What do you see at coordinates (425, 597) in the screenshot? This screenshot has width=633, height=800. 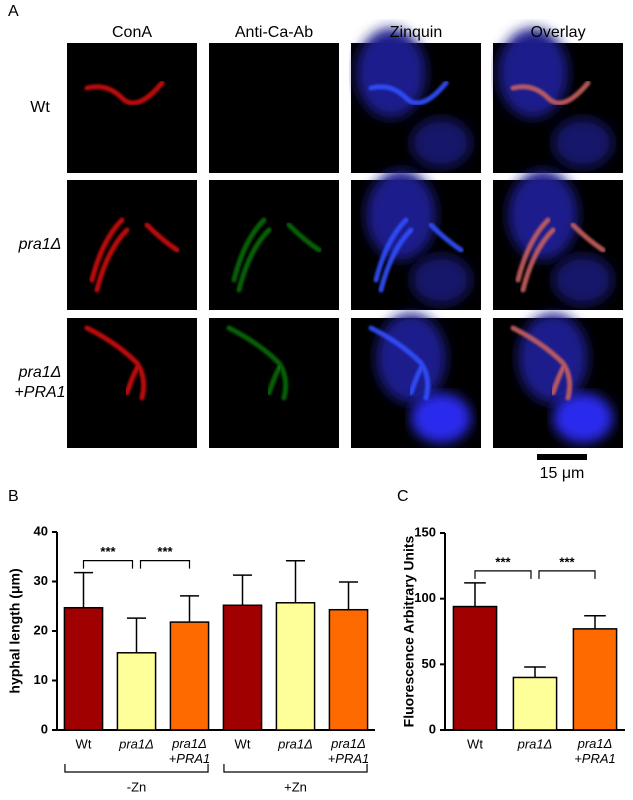 I see `y-tick-label: 100` at bounding box center [425, 597].